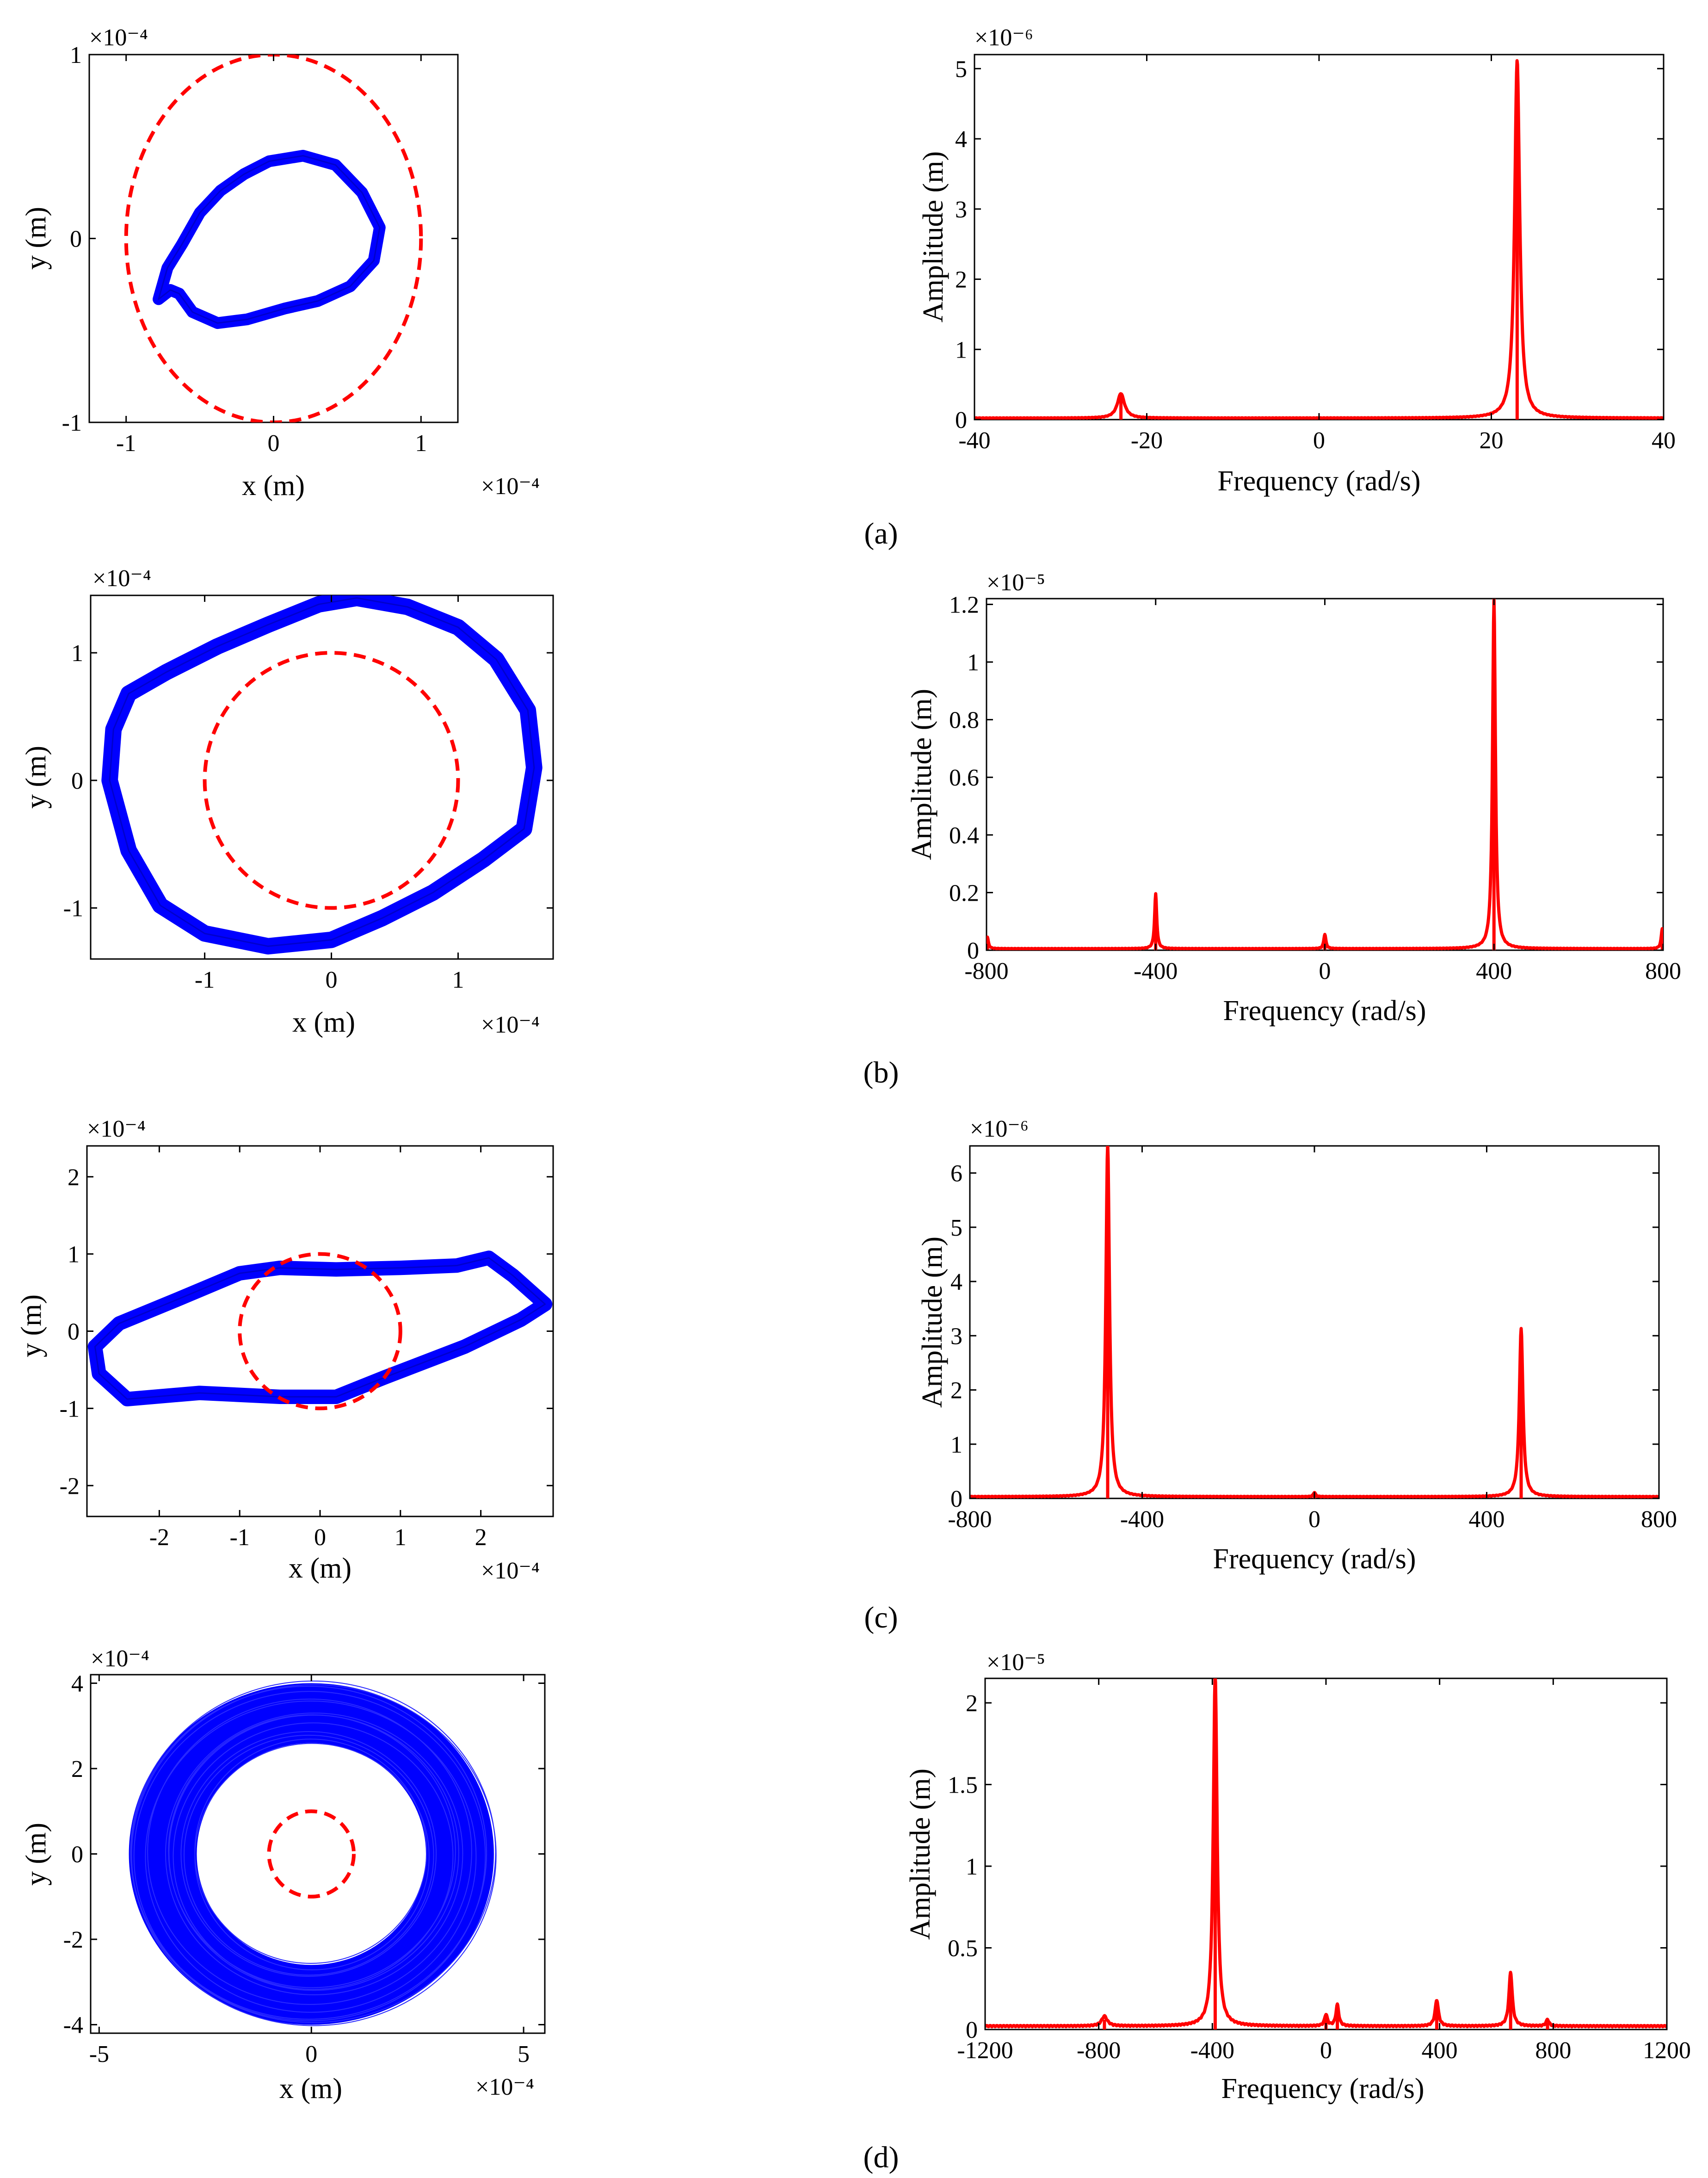 The height and width of the screenshot is (2178, 1708). Describe the element at coordinates (510, 1571) in the screenshot. I see `x-exponent-label: ×10⁻⁴` at that location.